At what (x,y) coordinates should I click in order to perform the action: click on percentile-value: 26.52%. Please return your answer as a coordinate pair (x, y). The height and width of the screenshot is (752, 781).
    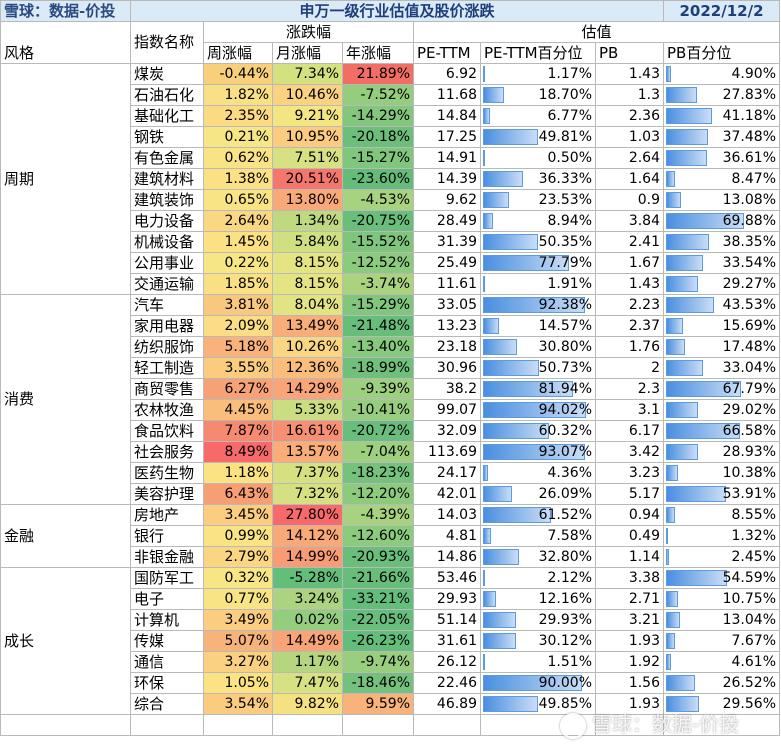
    Looking at the image, I should click on (749, 682).